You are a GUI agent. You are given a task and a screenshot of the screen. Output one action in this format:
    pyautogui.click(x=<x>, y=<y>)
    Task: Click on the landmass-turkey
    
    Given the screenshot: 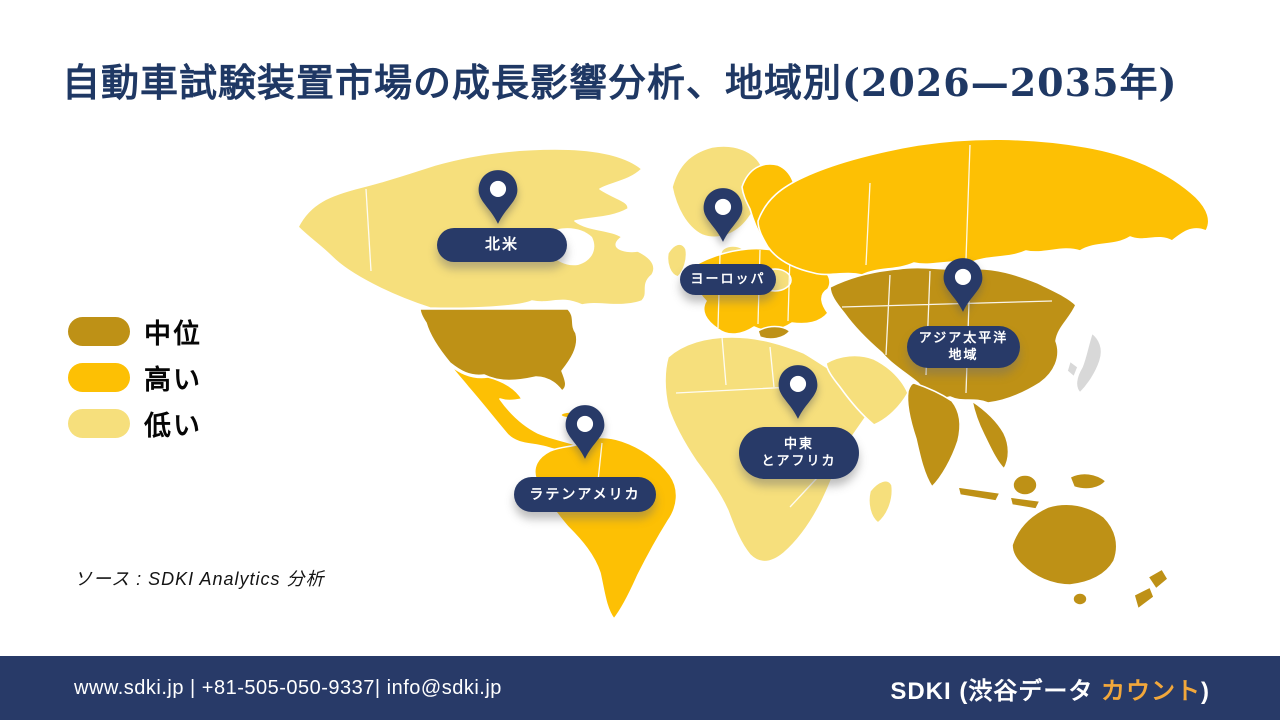 What is the action you would take?
    pyautogui.click(x=774, y=332)
    